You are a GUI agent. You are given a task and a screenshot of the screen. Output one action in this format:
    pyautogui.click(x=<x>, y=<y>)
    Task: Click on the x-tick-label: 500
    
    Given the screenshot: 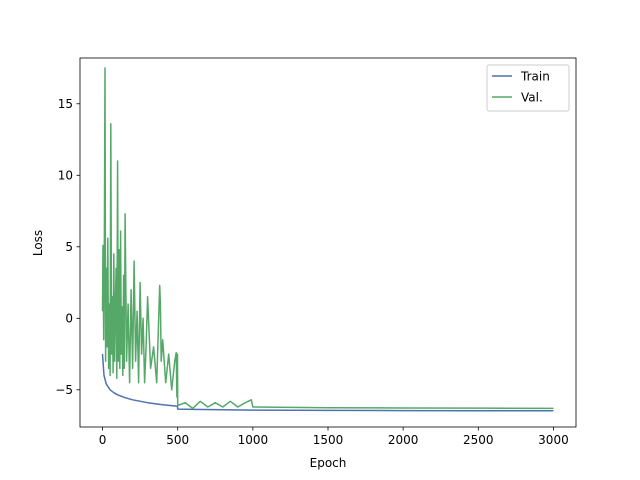 What is the action you would take?
    pyautogui.click(x=177, y=440)
    